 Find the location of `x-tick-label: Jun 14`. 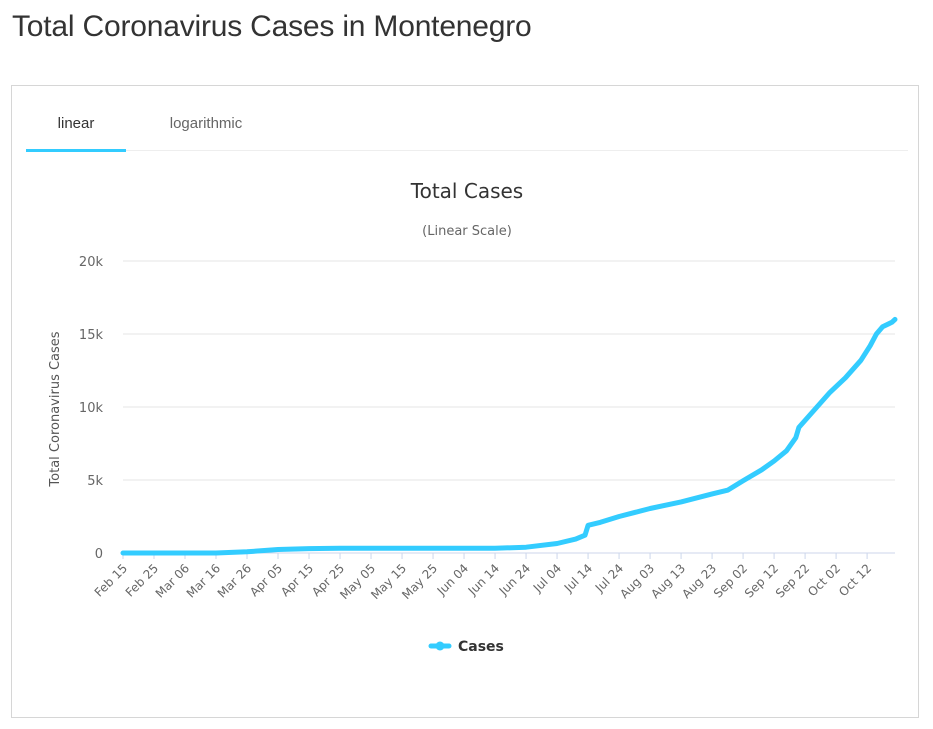

x-tick-label: Jun 14 is located at coordinates (483, 579).